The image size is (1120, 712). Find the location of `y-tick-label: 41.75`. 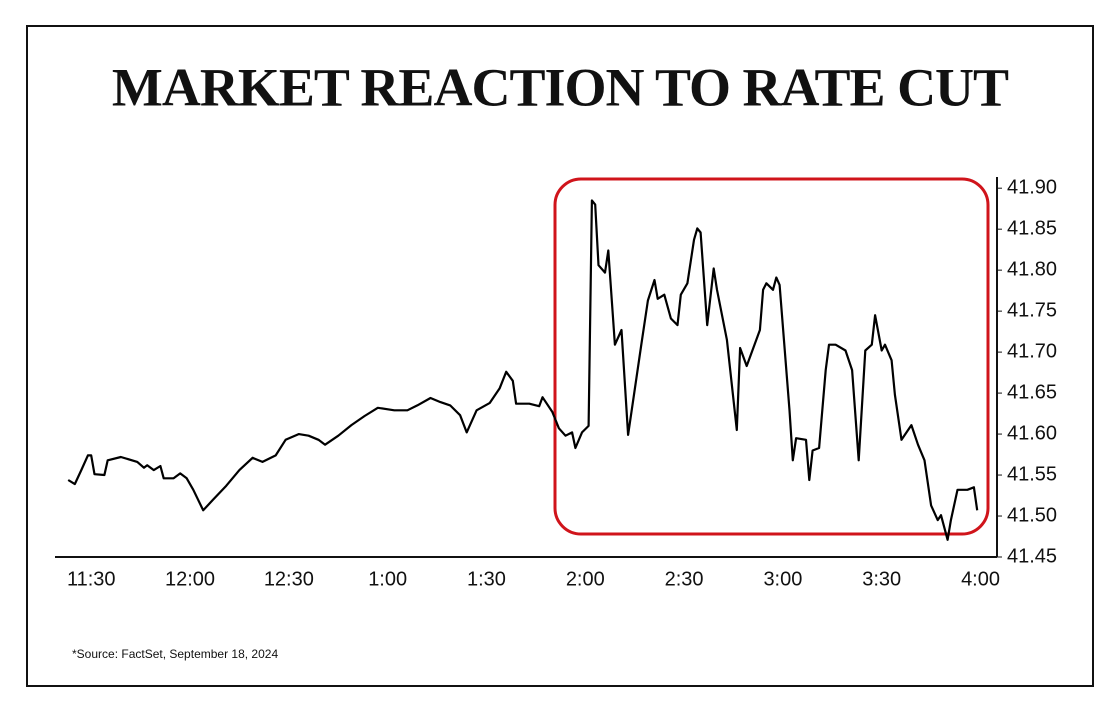

y-tick-label: 41.75 is located at coordinates (1032, 310).